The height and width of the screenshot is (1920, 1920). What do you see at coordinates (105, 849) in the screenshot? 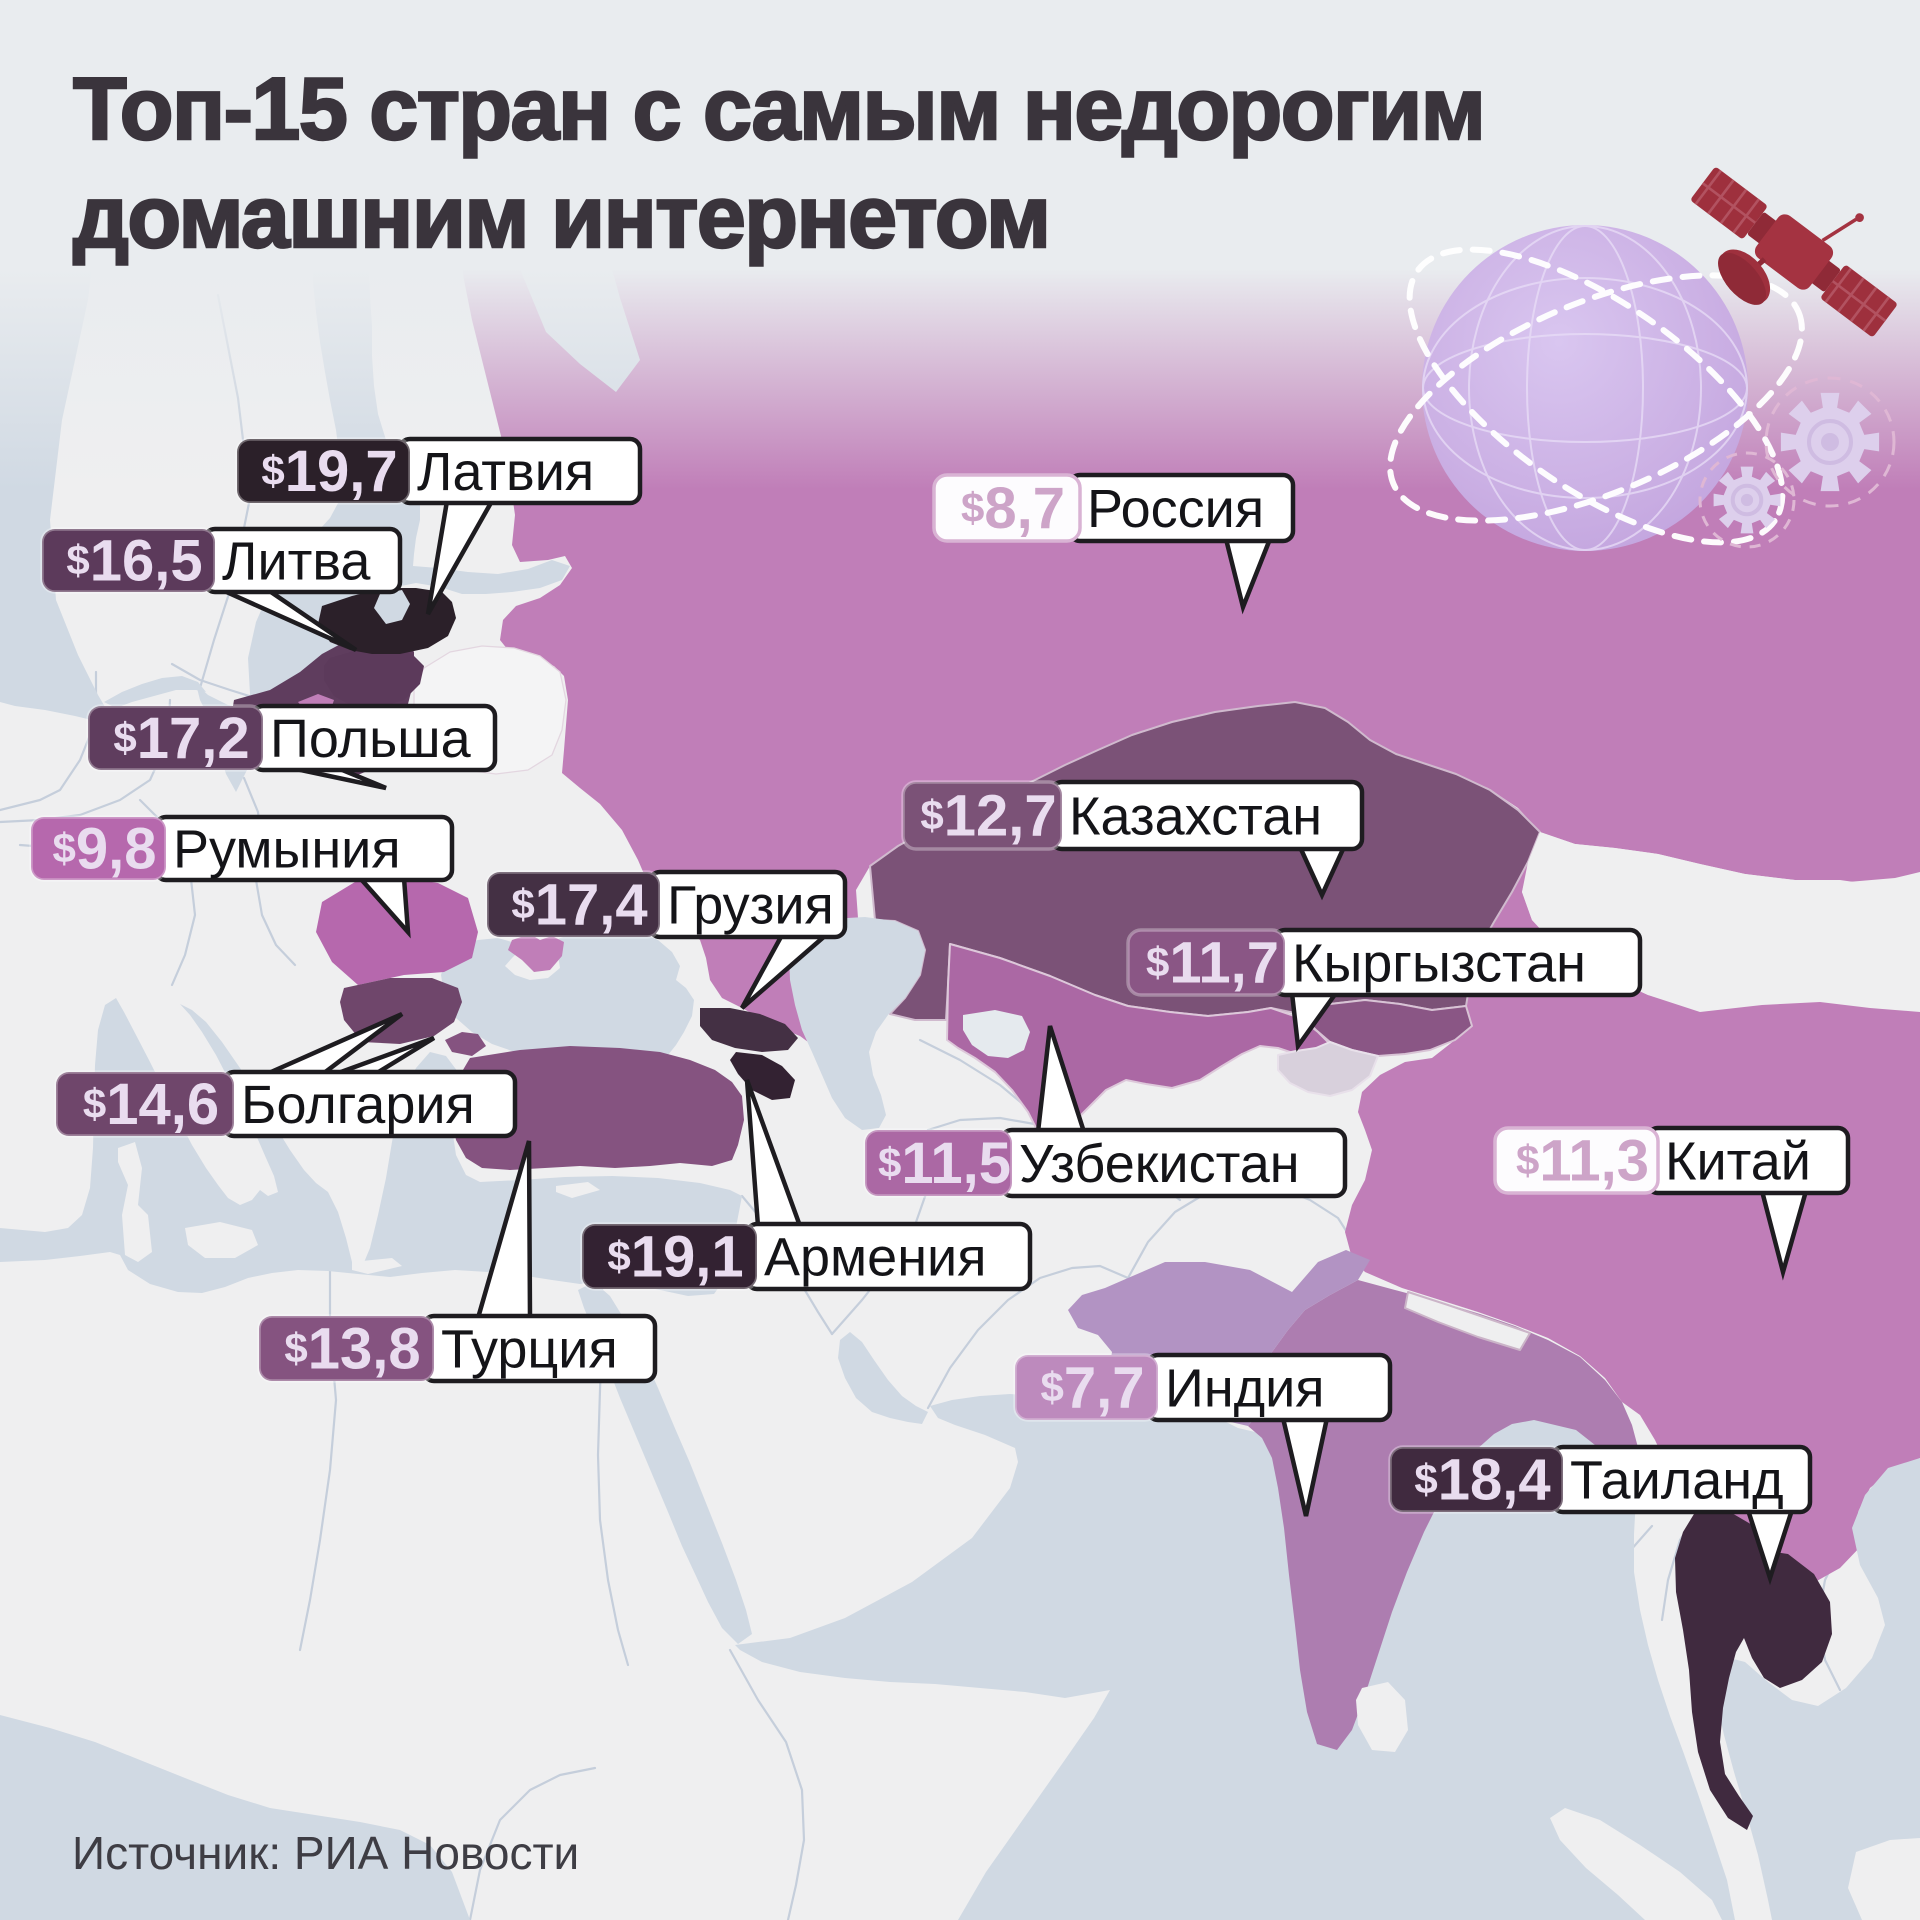
I see `svg-text: $9,8` at bounding box center [105, 849].